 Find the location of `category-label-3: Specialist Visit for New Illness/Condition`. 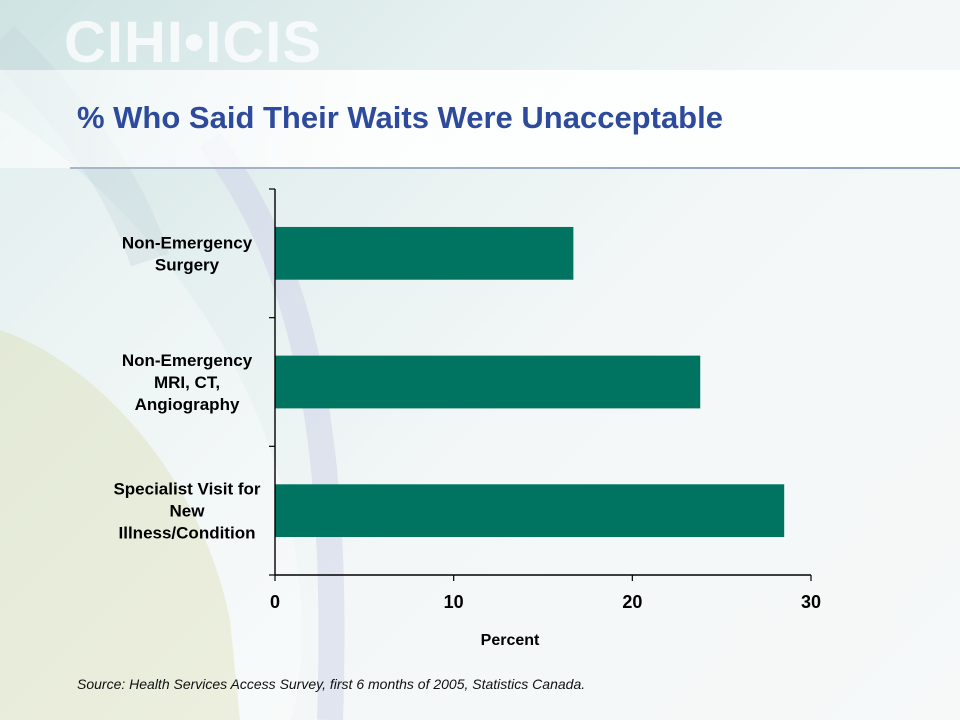

category-label-3: Specialist Visit for New Illness/Condition is located at coordinates (186, 511).